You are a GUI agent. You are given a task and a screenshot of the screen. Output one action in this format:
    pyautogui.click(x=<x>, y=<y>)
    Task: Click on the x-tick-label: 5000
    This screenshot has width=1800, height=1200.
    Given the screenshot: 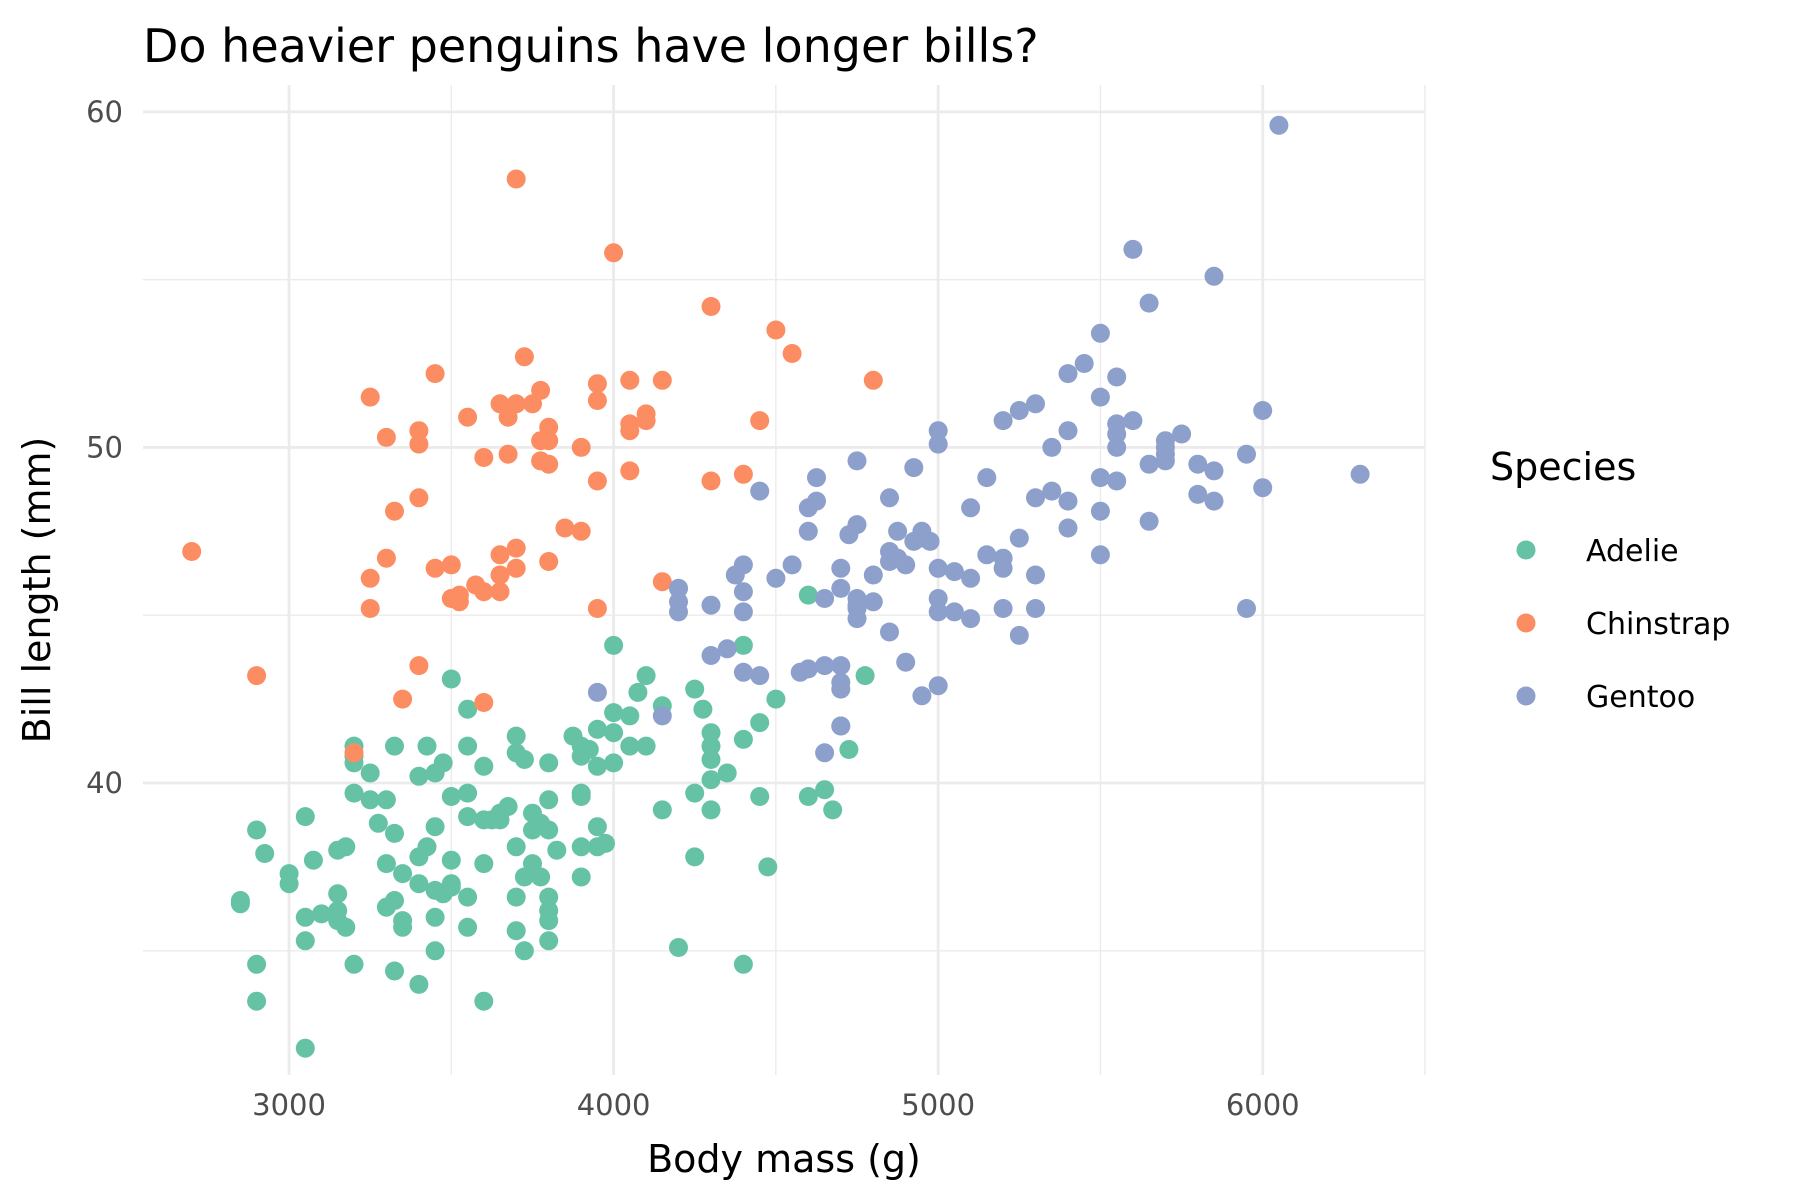 What is the action you would take?
    pyautogui.click(x=938, y=1105)
    